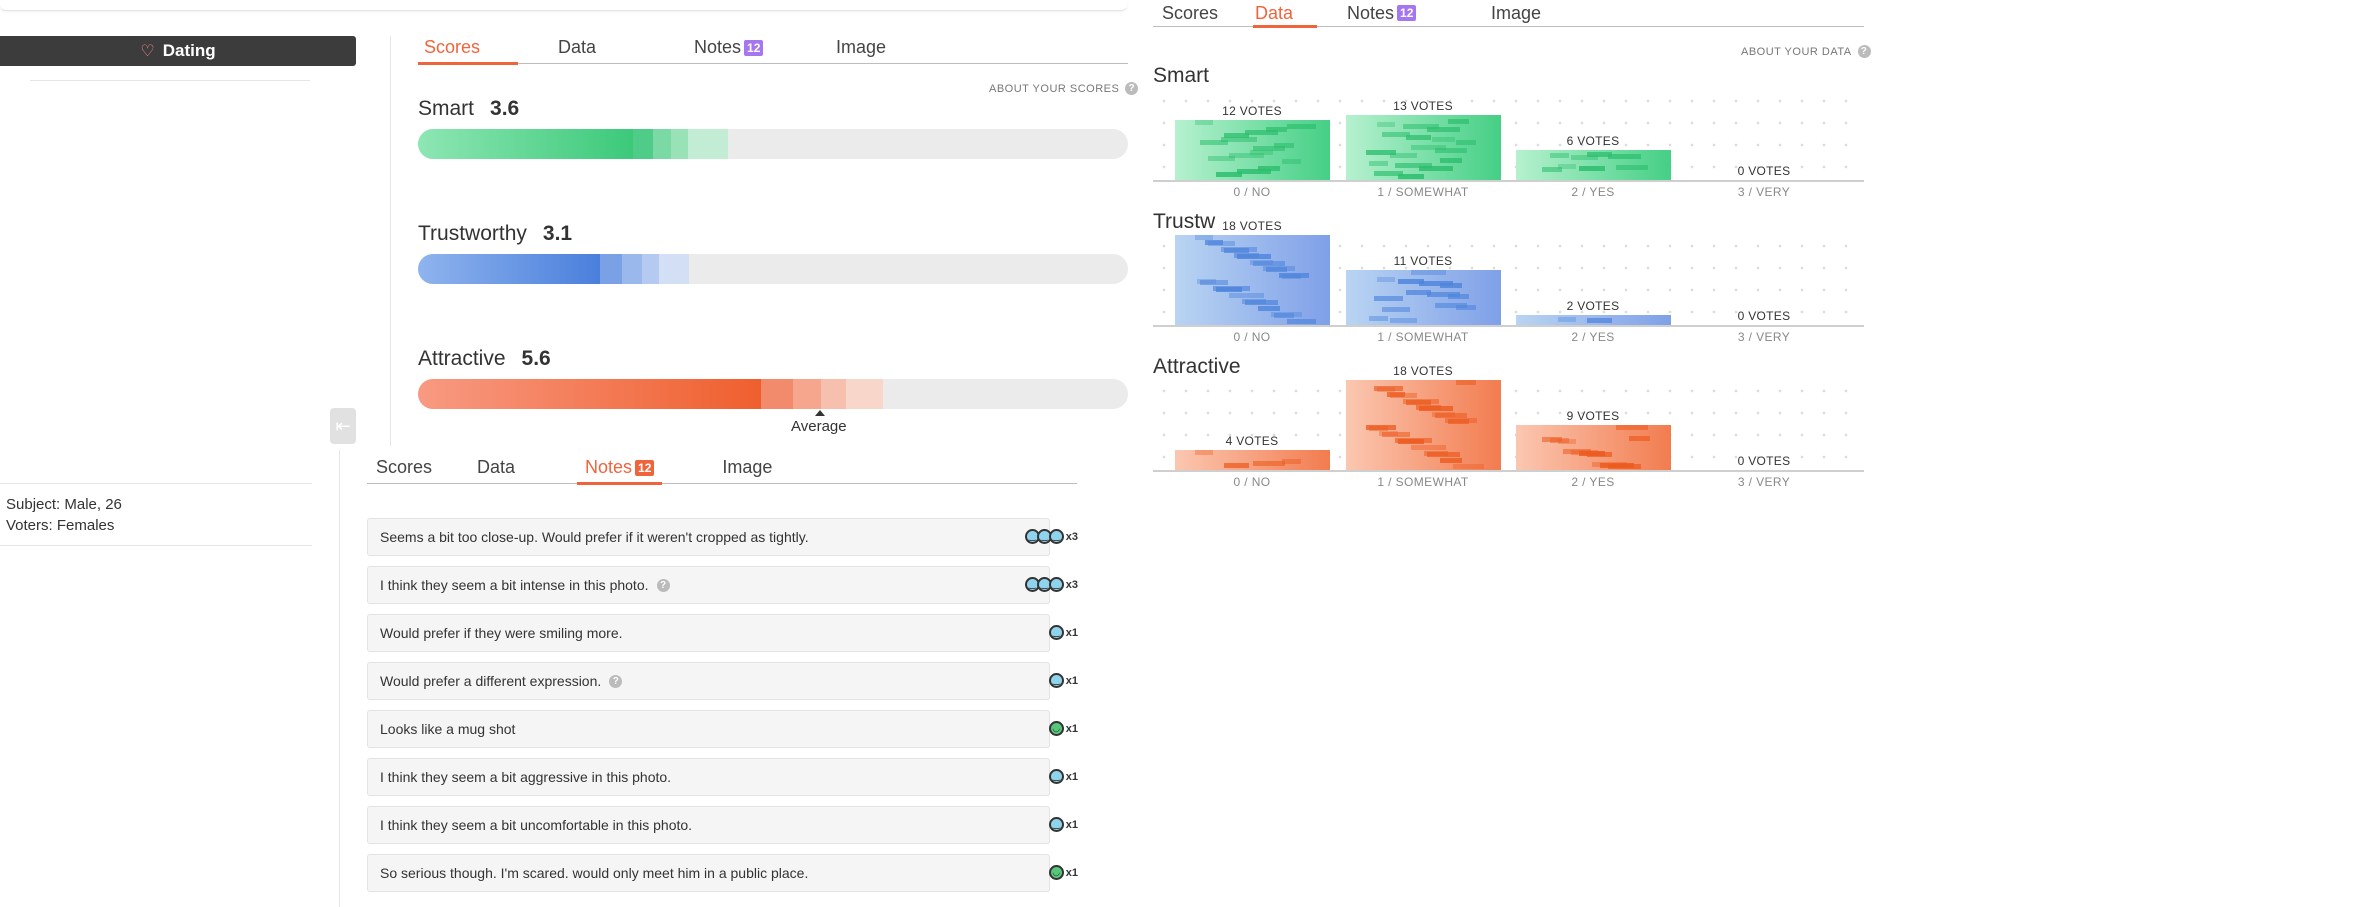  Describe the element at coordinates (170, 80) in the screenshot. I see `sidebar-divider` at that location.